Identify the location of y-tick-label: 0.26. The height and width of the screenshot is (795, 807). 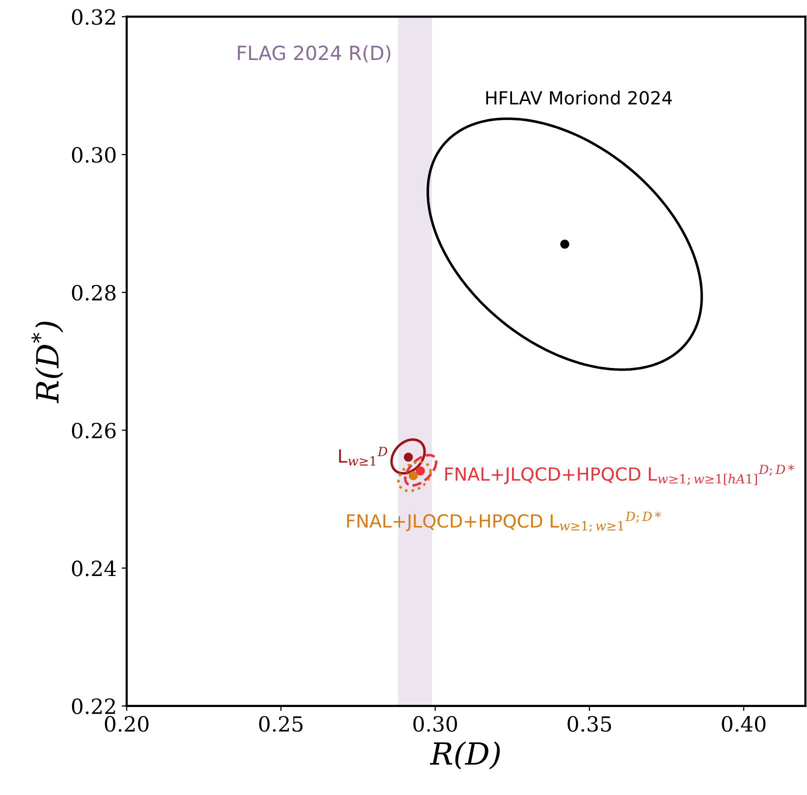
(94, 430).